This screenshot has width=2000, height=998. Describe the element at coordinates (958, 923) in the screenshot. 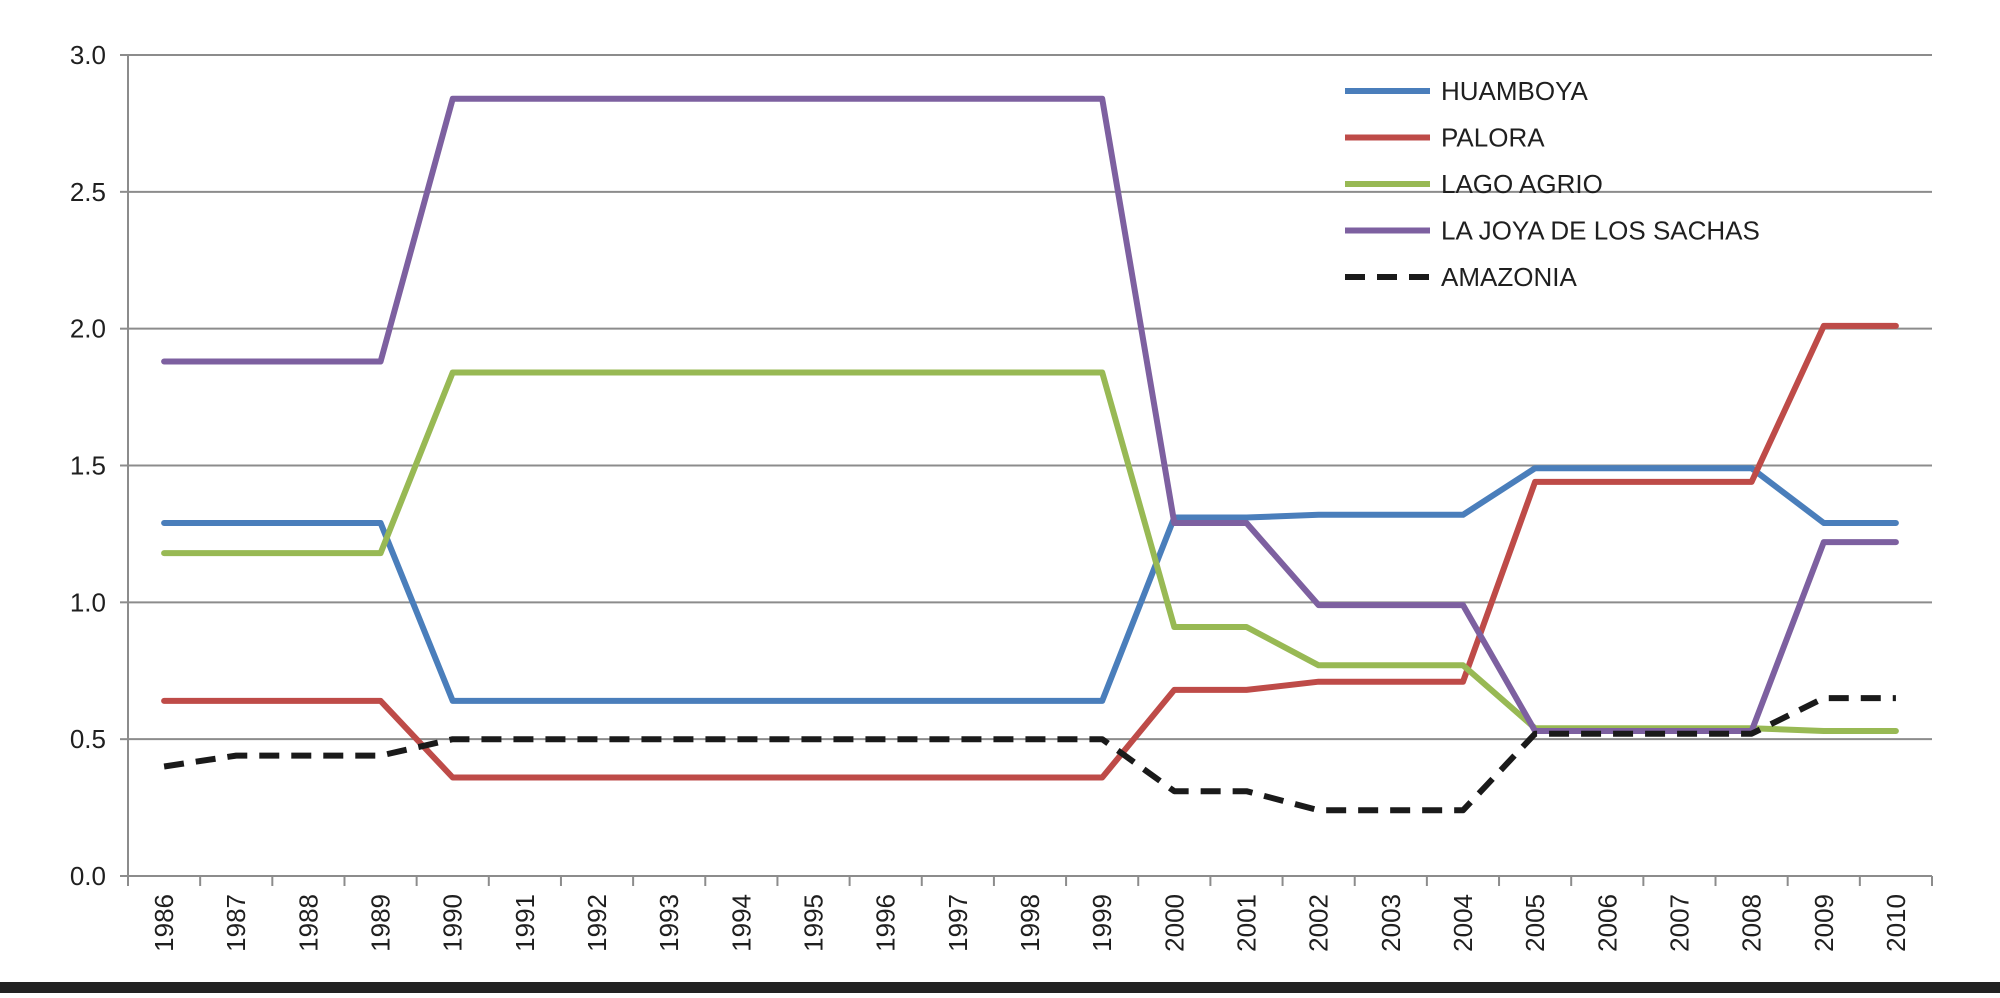

I see `x-tick-label: 1997` at that location.